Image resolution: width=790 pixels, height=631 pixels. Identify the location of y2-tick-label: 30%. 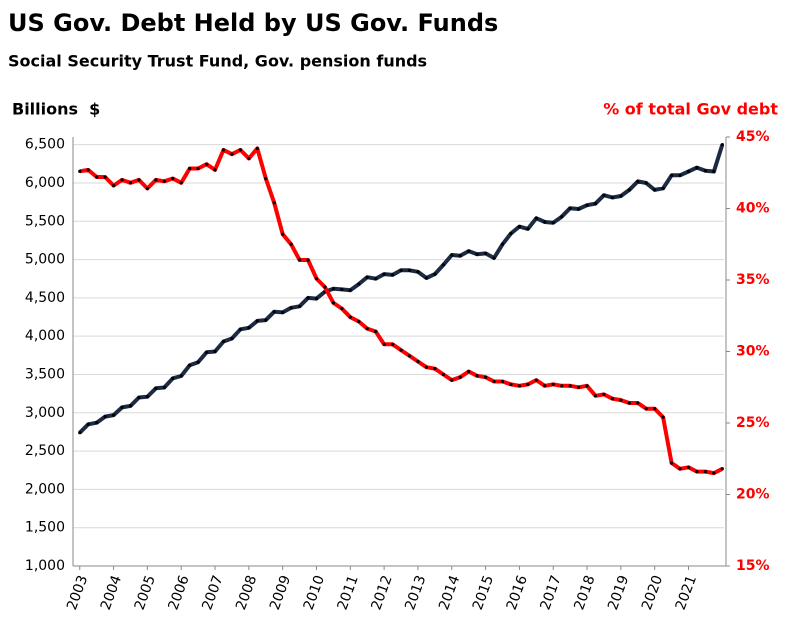
(753, 352).